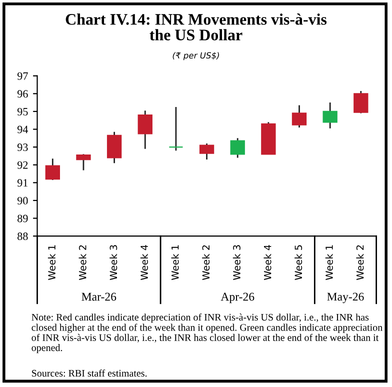  Describe the element at coordinates (23, 218) in the screenshot. I see `y-tick-label: 89` at that location.